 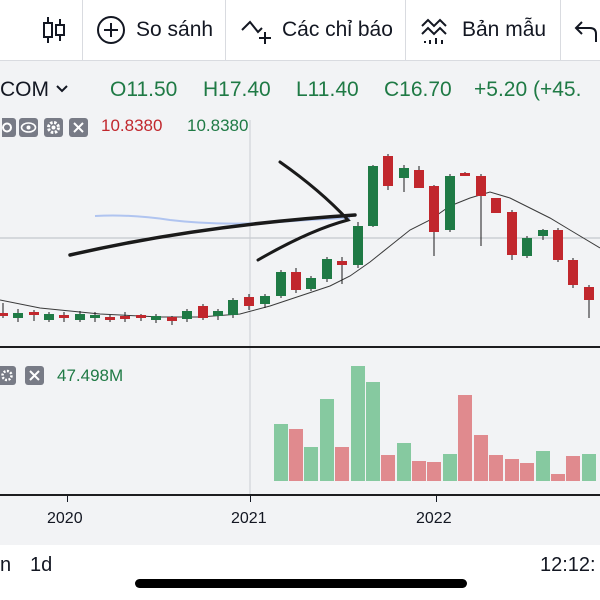 What do you see at coordinates (175, 29) in the screenshot?
I see `compare-label: So sánh` at bounding box center [175, 29].